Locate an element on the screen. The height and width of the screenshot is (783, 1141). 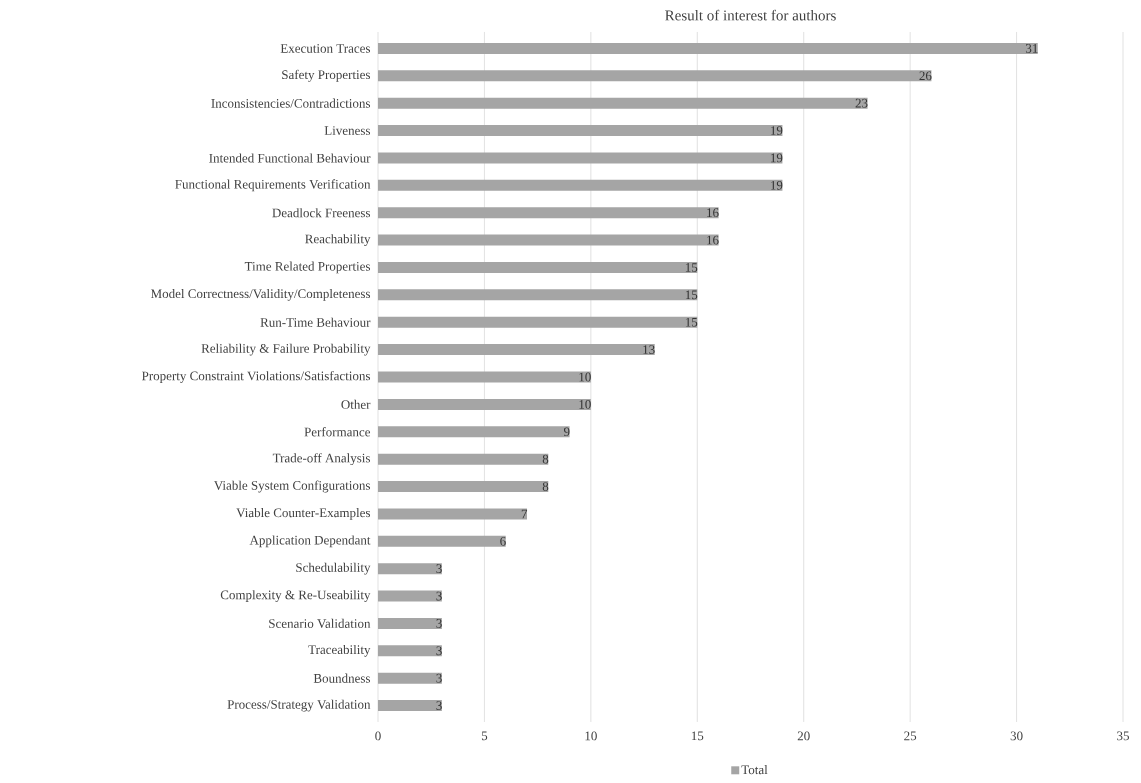
data-label: 23 is located at coordinates (861, 103).